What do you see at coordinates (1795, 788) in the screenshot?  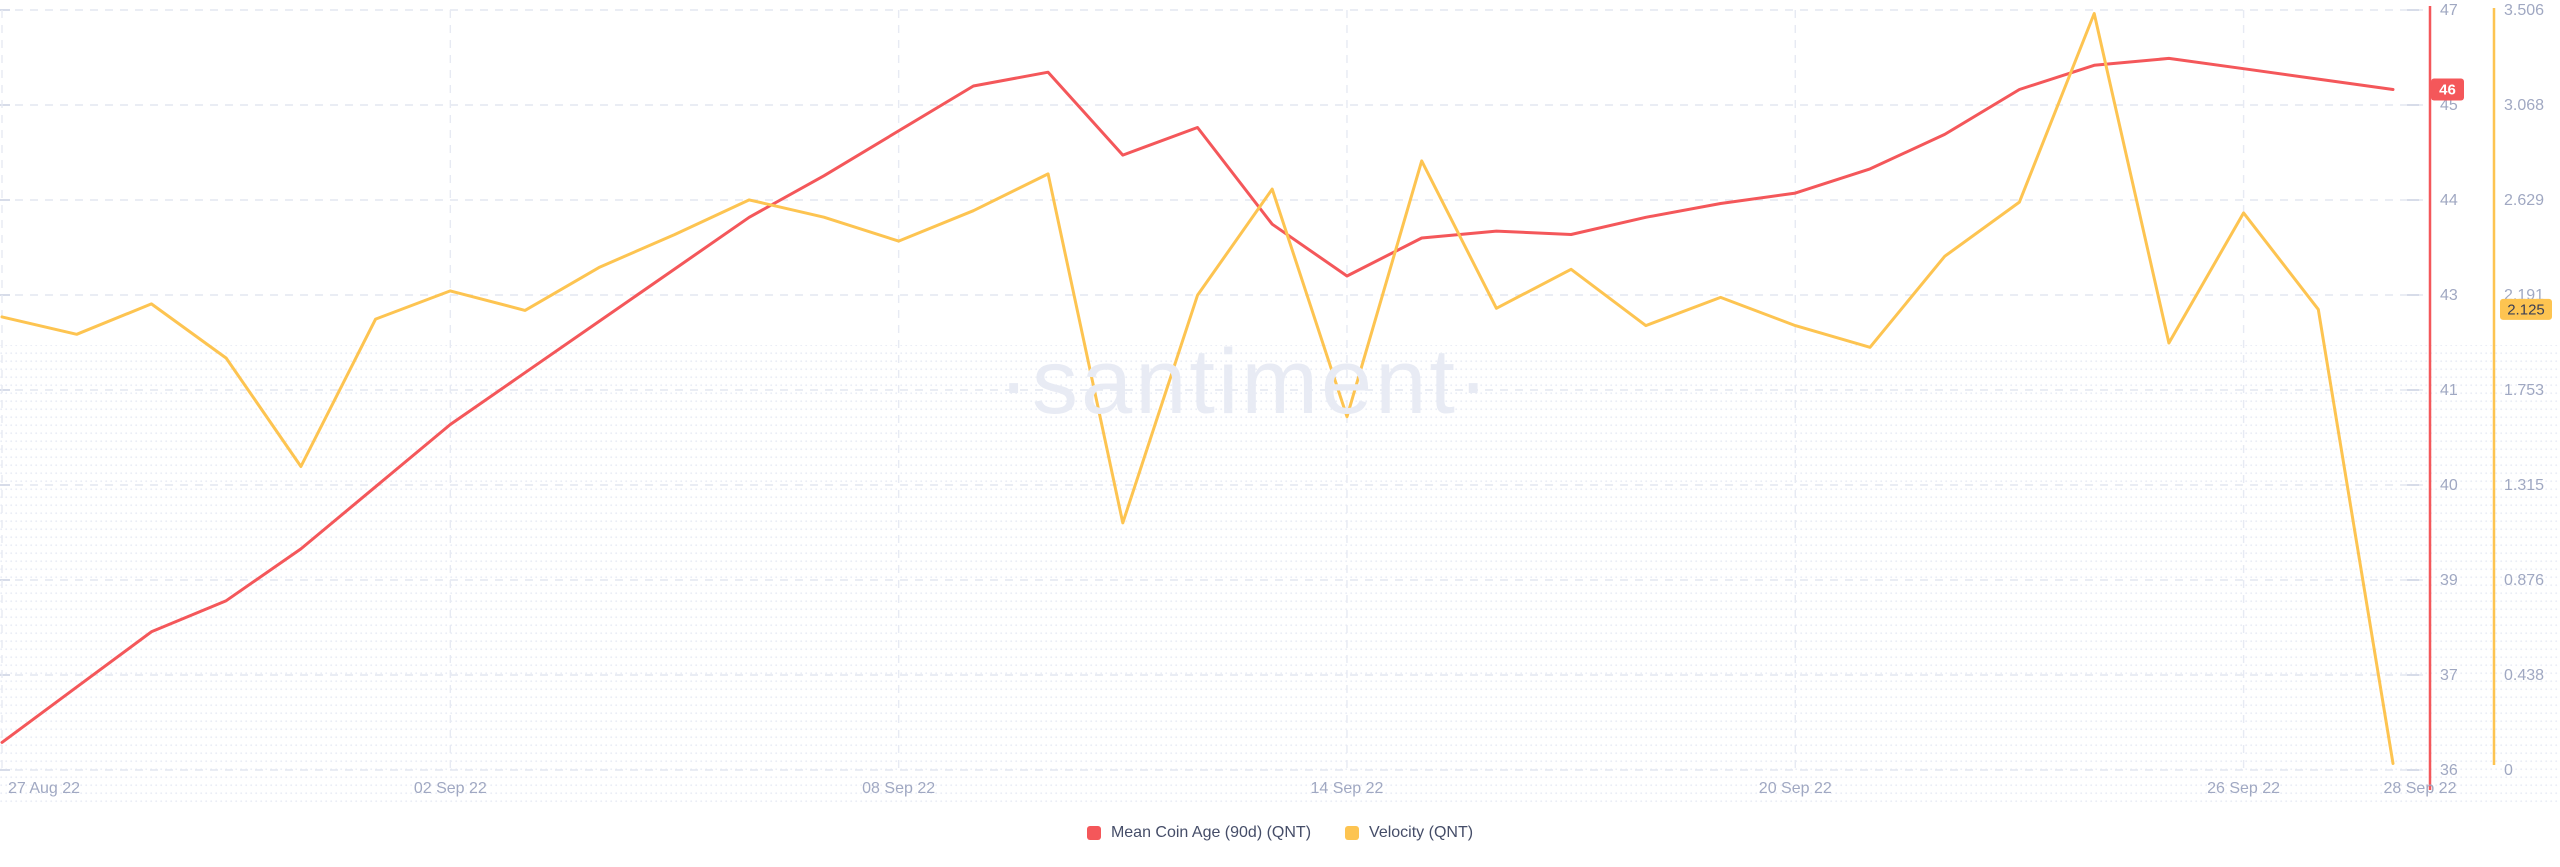 I see `x-axis-label: 20 Sep 22` at bounding box center [1795, 788].